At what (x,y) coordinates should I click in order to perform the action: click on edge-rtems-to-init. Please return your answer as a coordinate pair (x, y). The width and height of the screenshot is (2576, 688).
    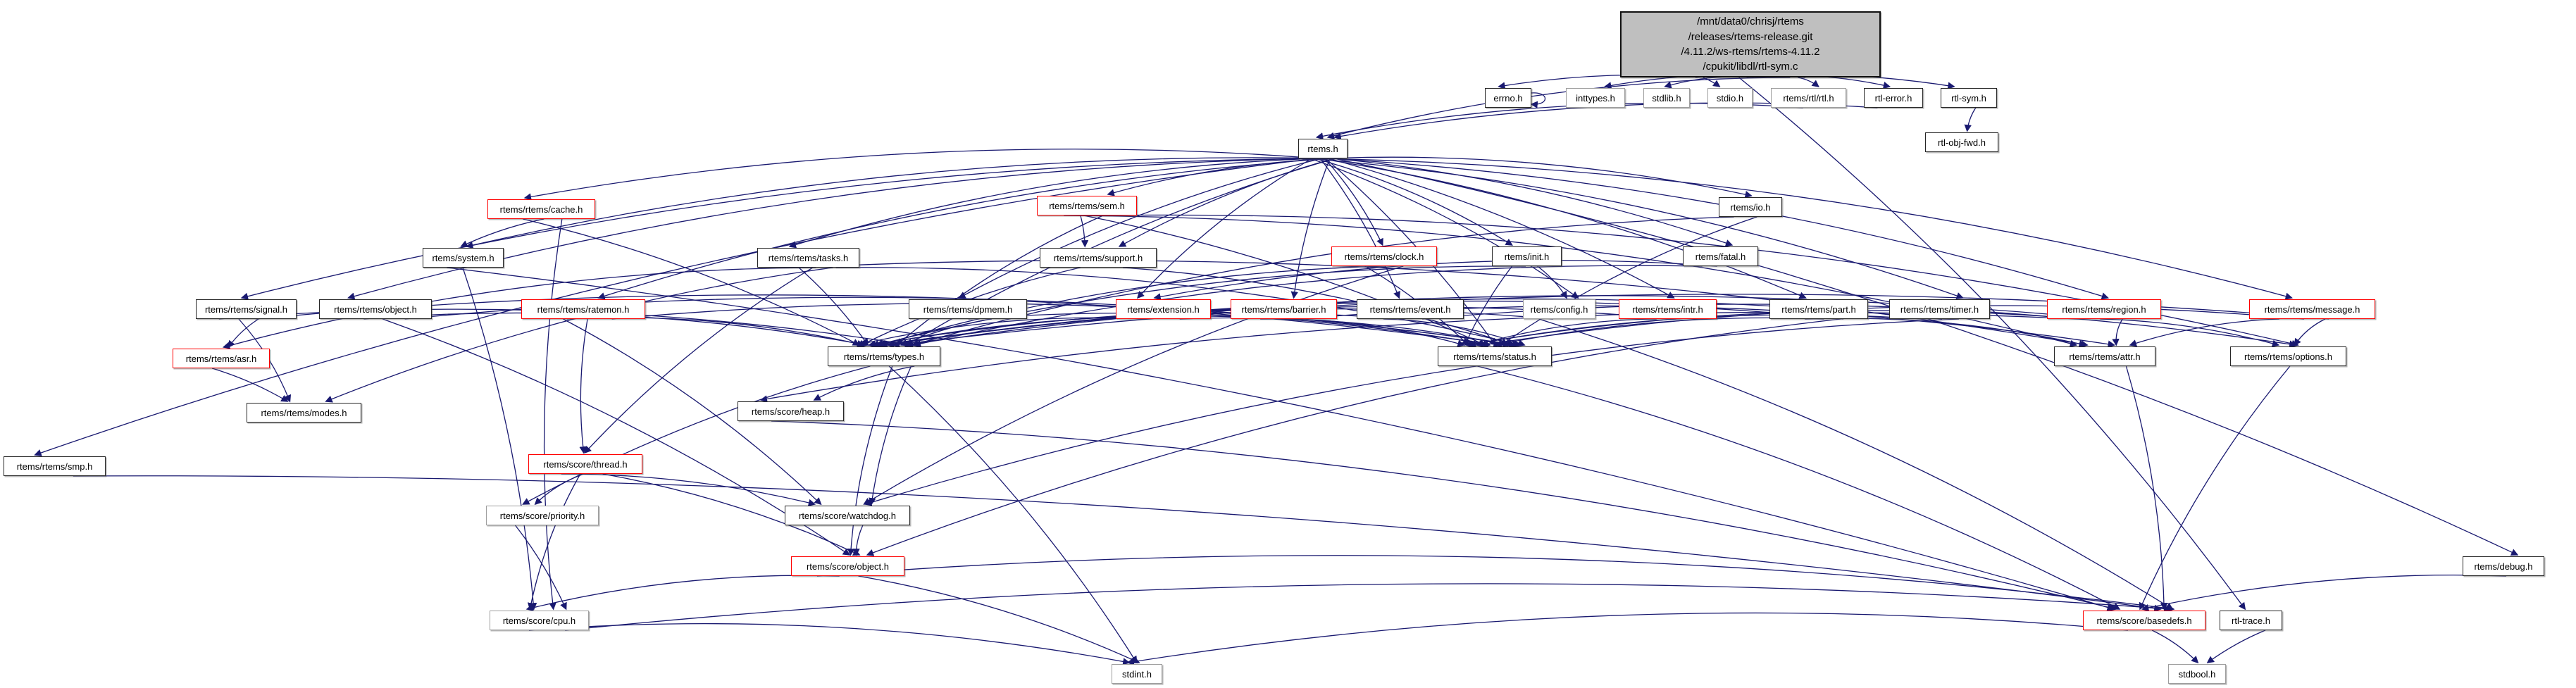
    Looking at the image, I should click on (1413, 202).